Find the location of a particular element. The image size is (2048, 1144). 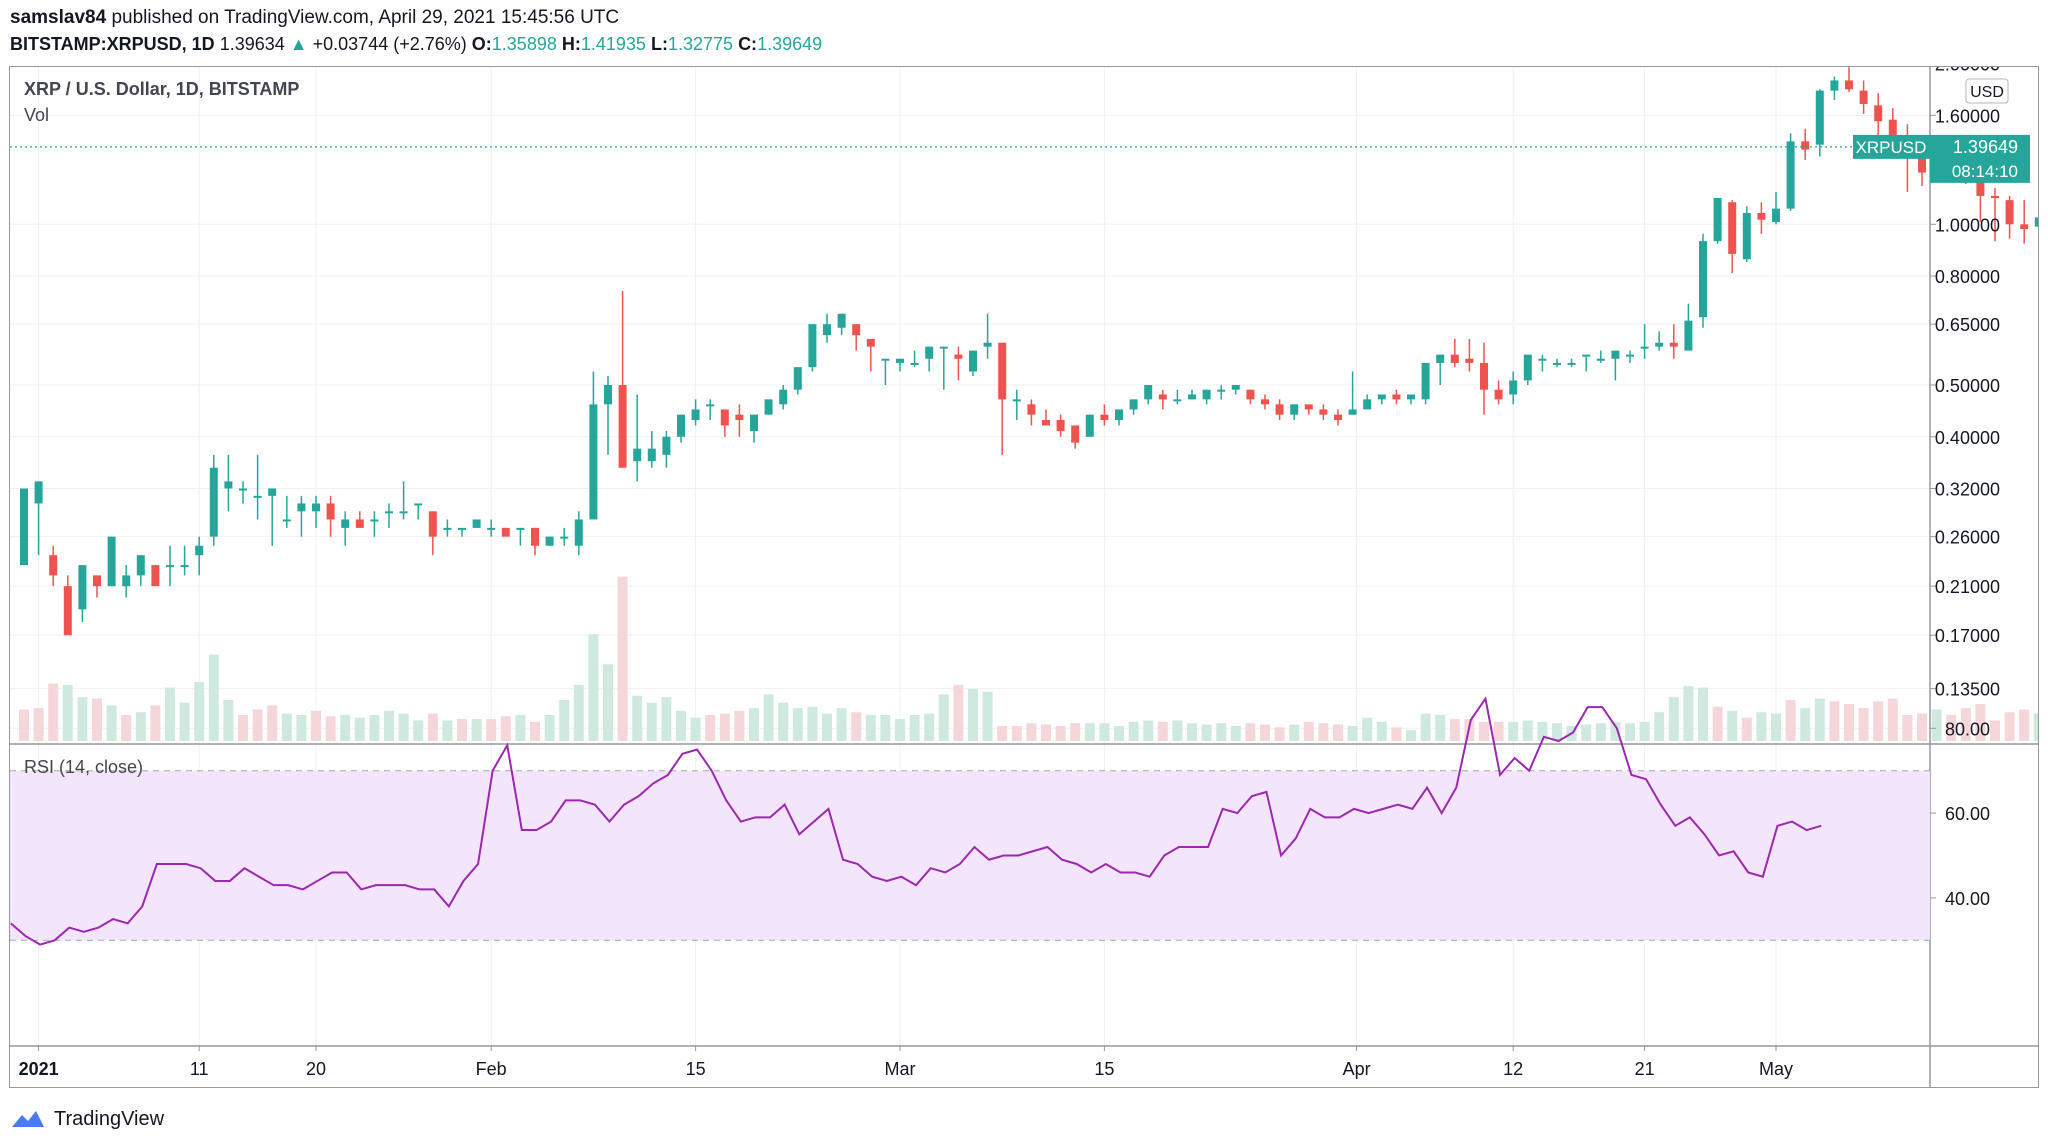

author-name: samslav84 is located at coordinates (58, 17).